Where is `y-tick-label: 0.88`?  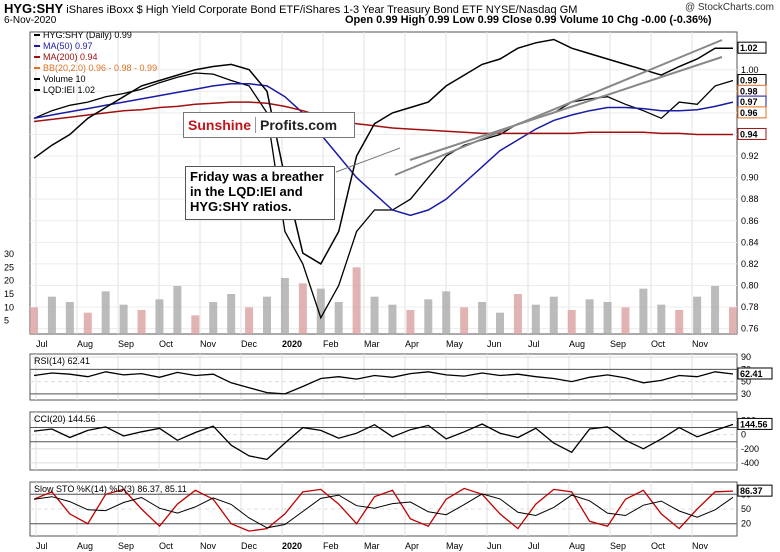
y-tick-label: 0.88 is located at coordinates (750, 199).